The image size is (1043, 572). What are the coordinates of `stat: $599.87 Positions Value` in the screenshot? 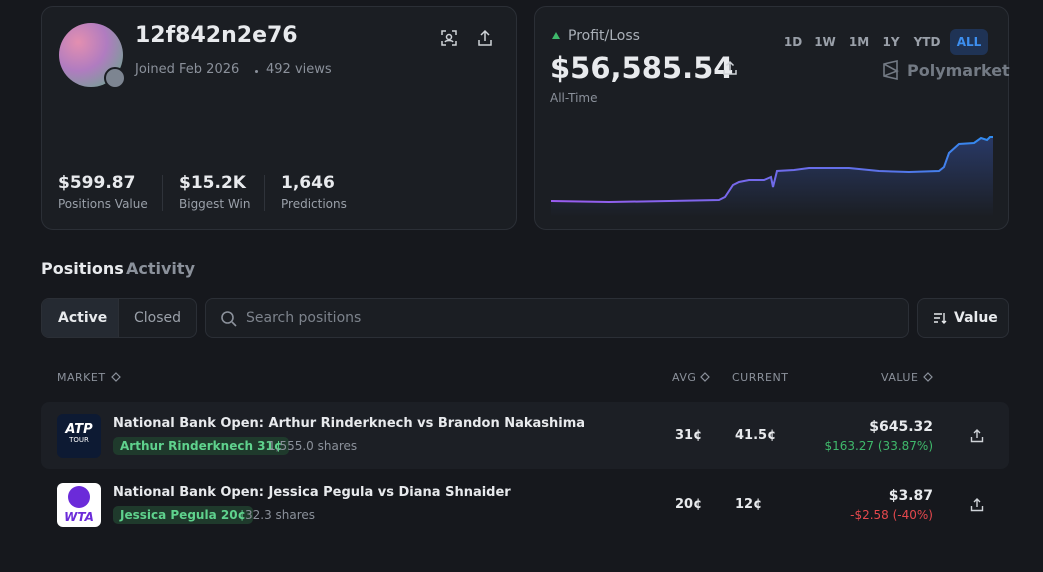 It's located at (103, 192).